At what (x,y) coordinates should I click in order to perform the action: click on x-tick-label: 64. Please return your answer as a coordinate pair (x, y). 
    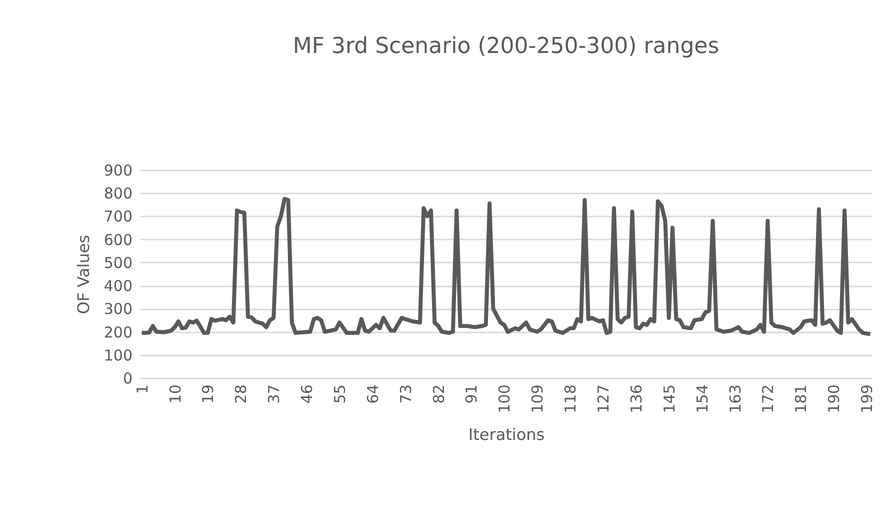
    Looking at the image, I should click on (373, 394).